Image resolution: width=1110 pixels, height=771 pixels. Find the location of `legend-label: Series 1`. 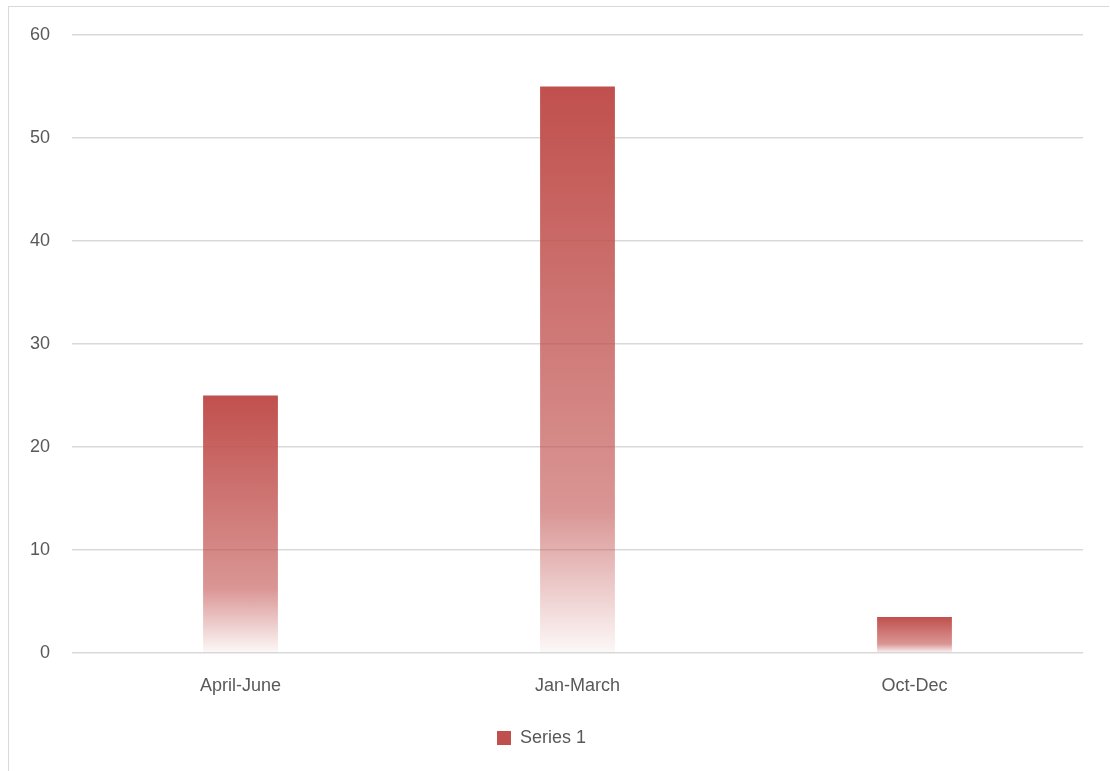

legend-label: Series 1 is located at coordinates (553, 736).